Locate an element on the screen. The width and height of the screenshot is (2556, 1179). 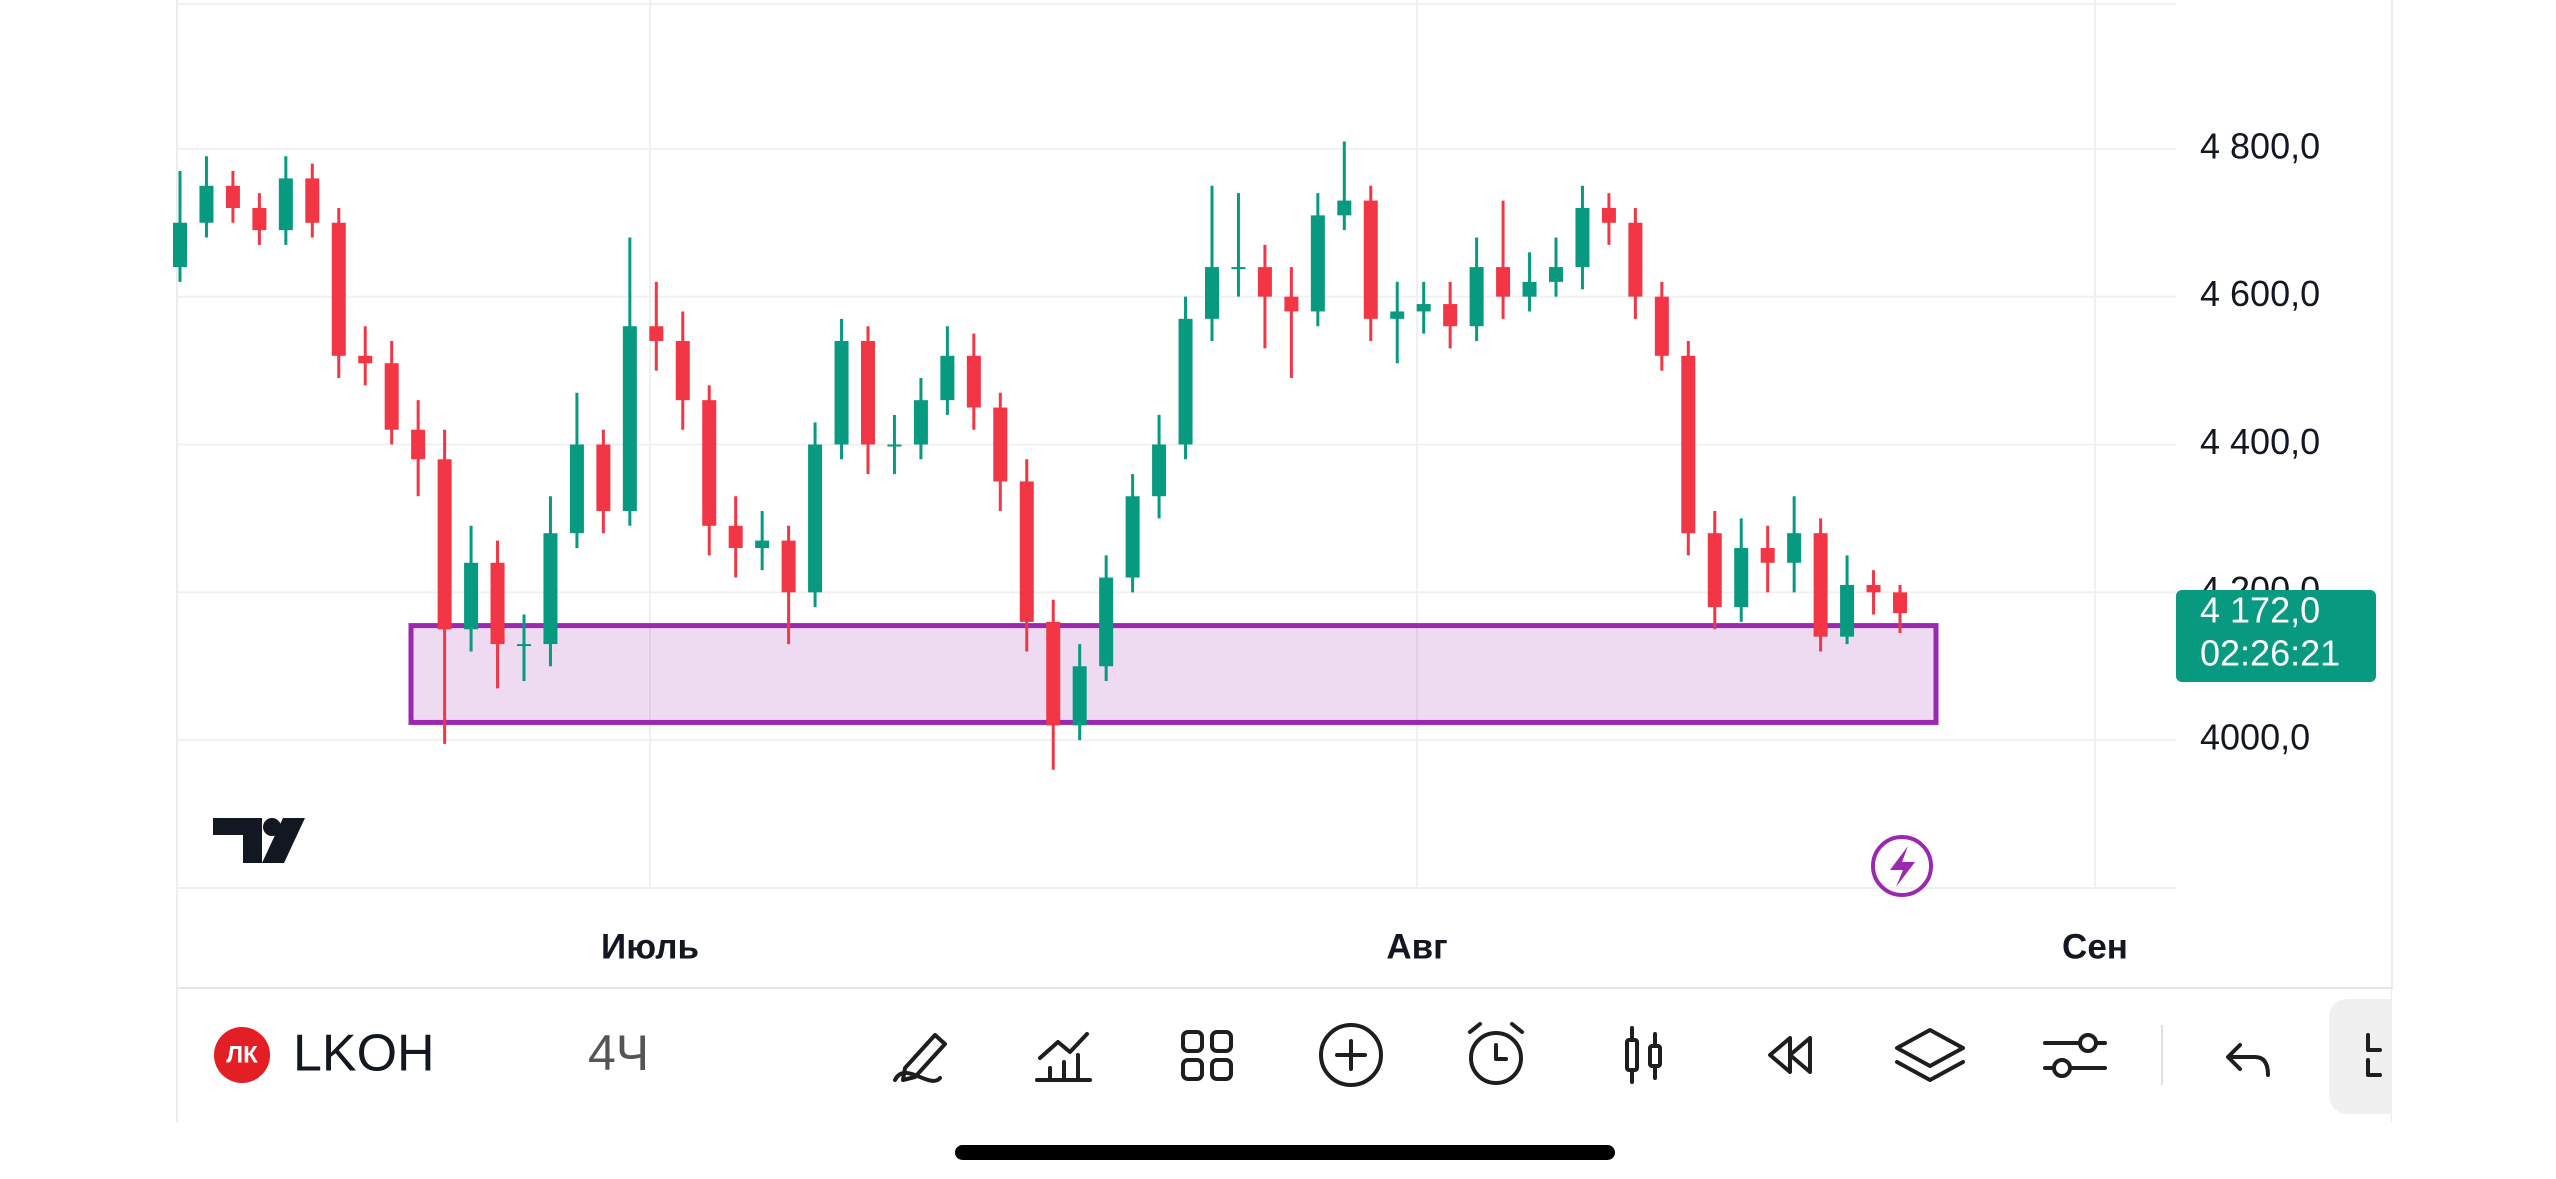
settings is located at coordinates (2075, 1055).